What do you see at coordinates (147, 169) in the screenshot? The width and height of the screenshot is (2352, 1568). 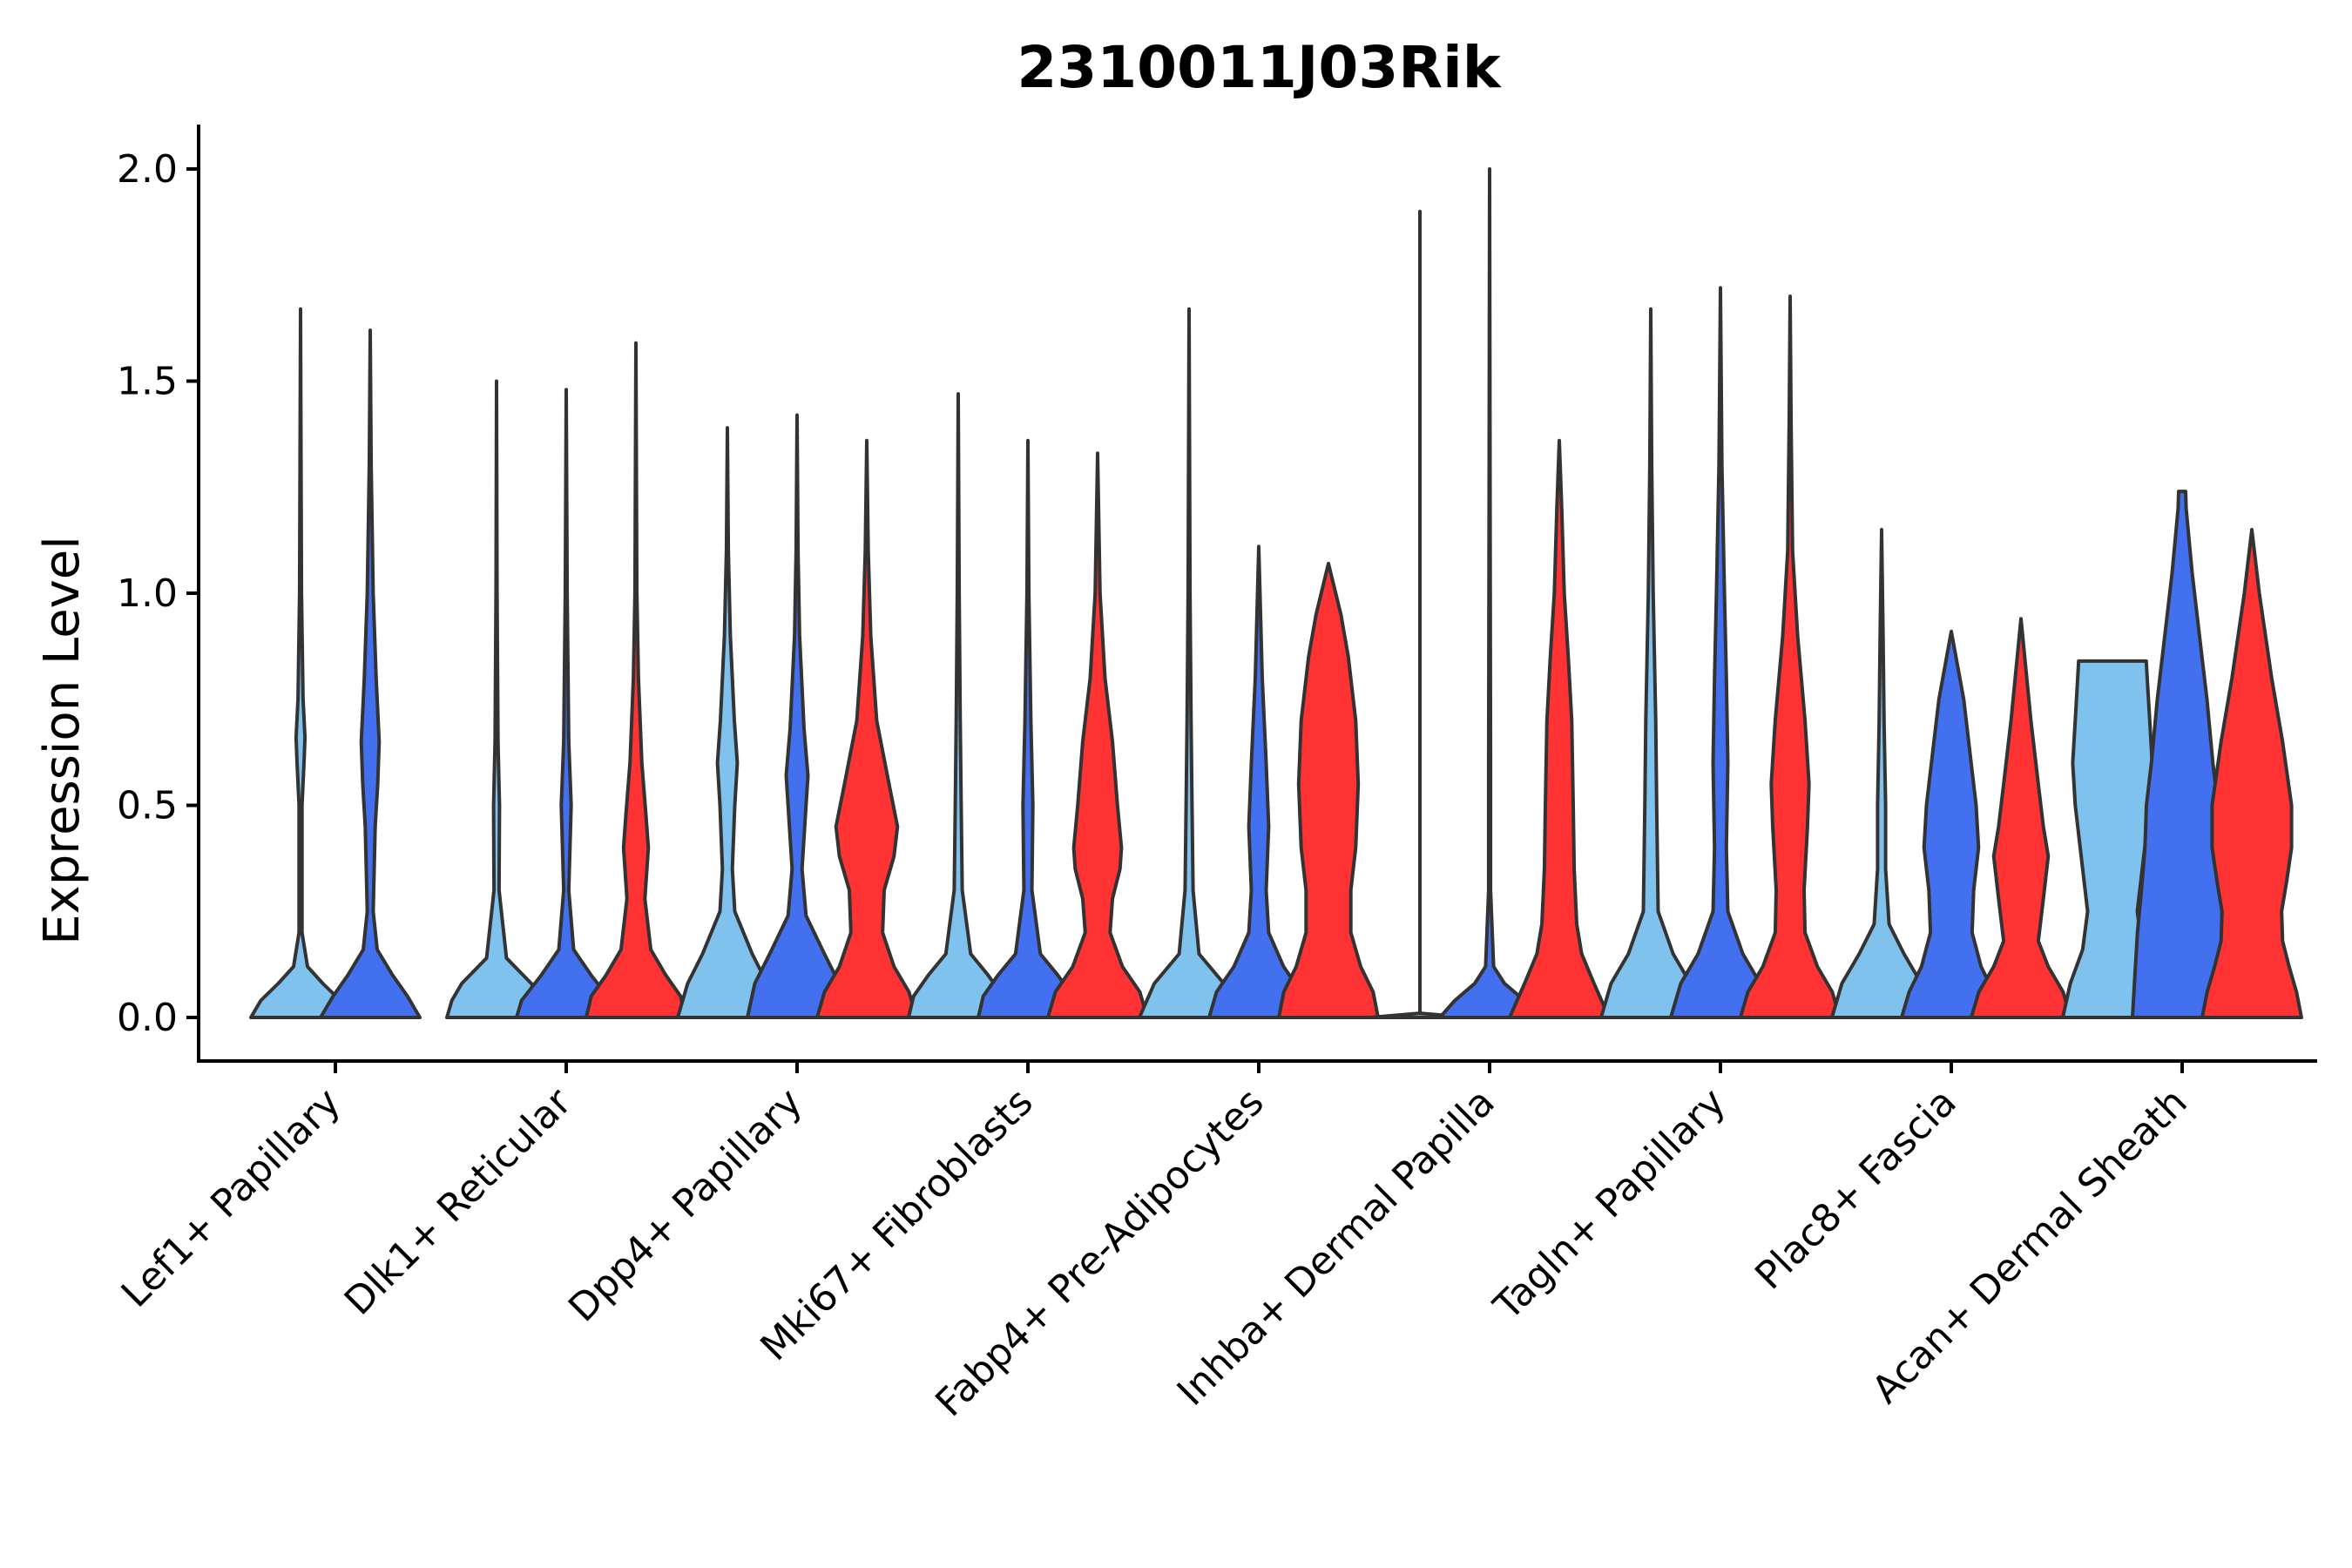 I see `y-tick-label: 2.0` at bounding box center [147, 169].